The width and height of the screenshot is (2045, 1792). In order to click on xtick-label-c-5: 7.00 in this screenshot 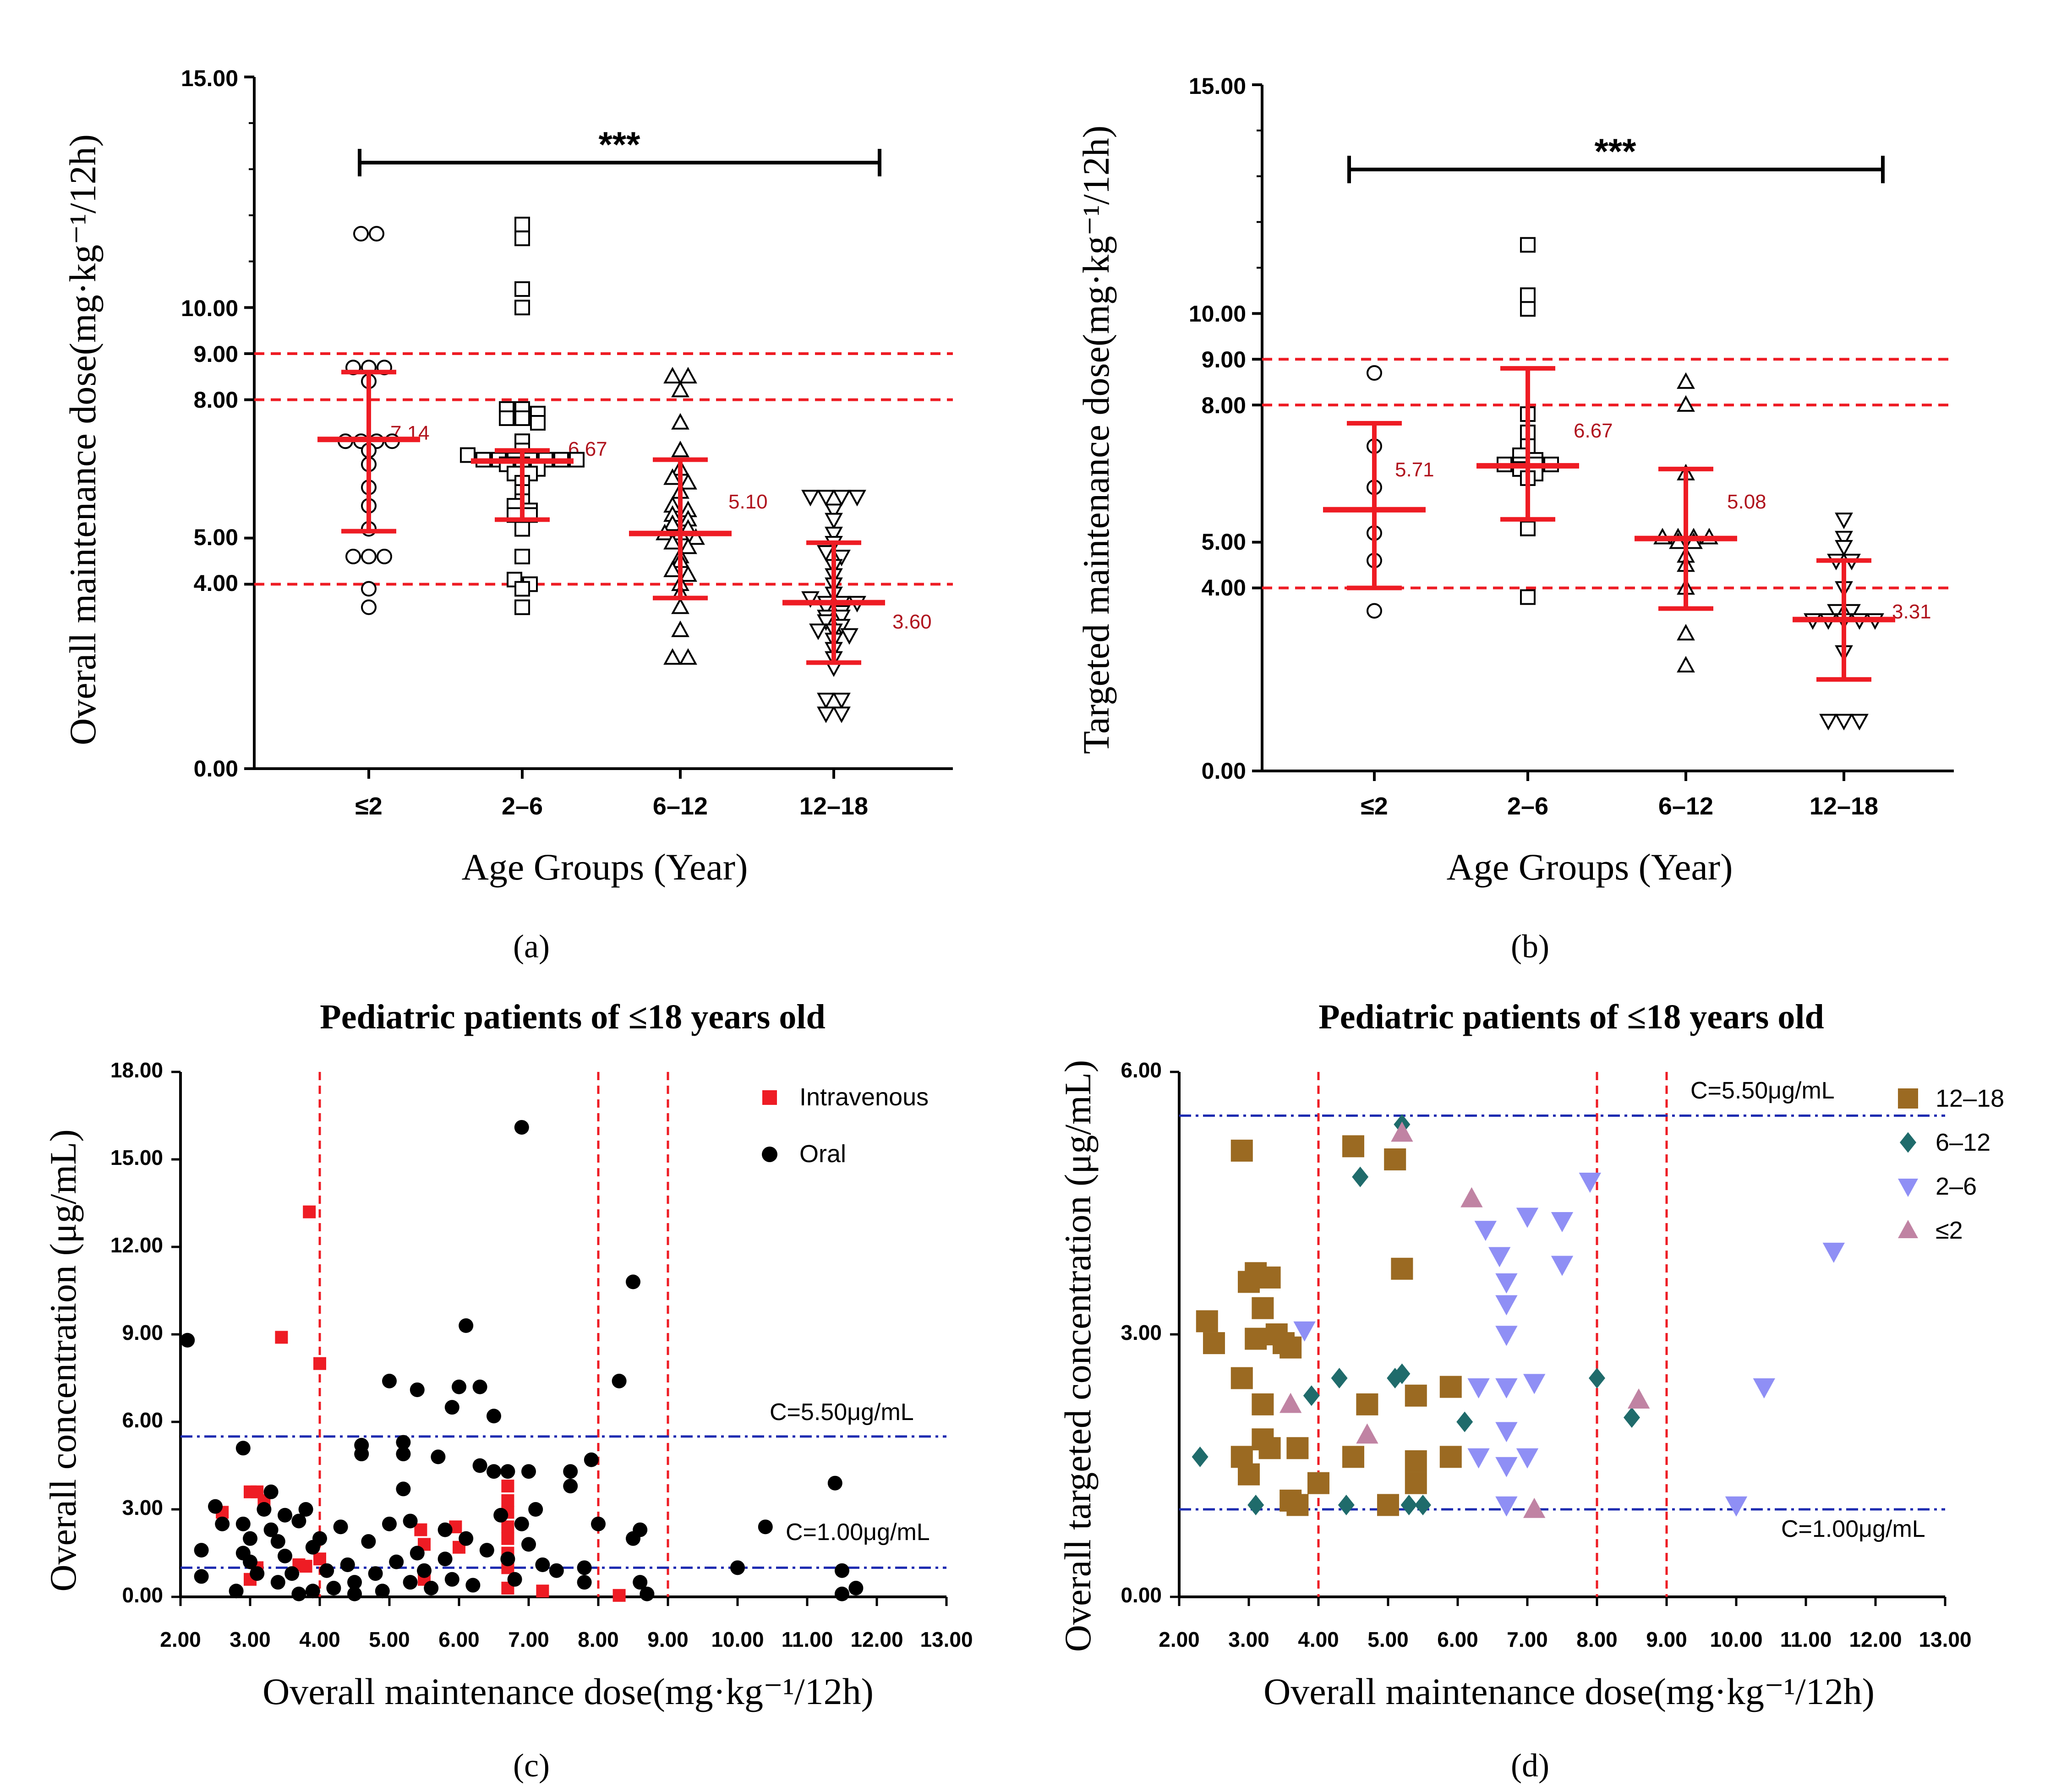, I will do `click(528, 1640)`.